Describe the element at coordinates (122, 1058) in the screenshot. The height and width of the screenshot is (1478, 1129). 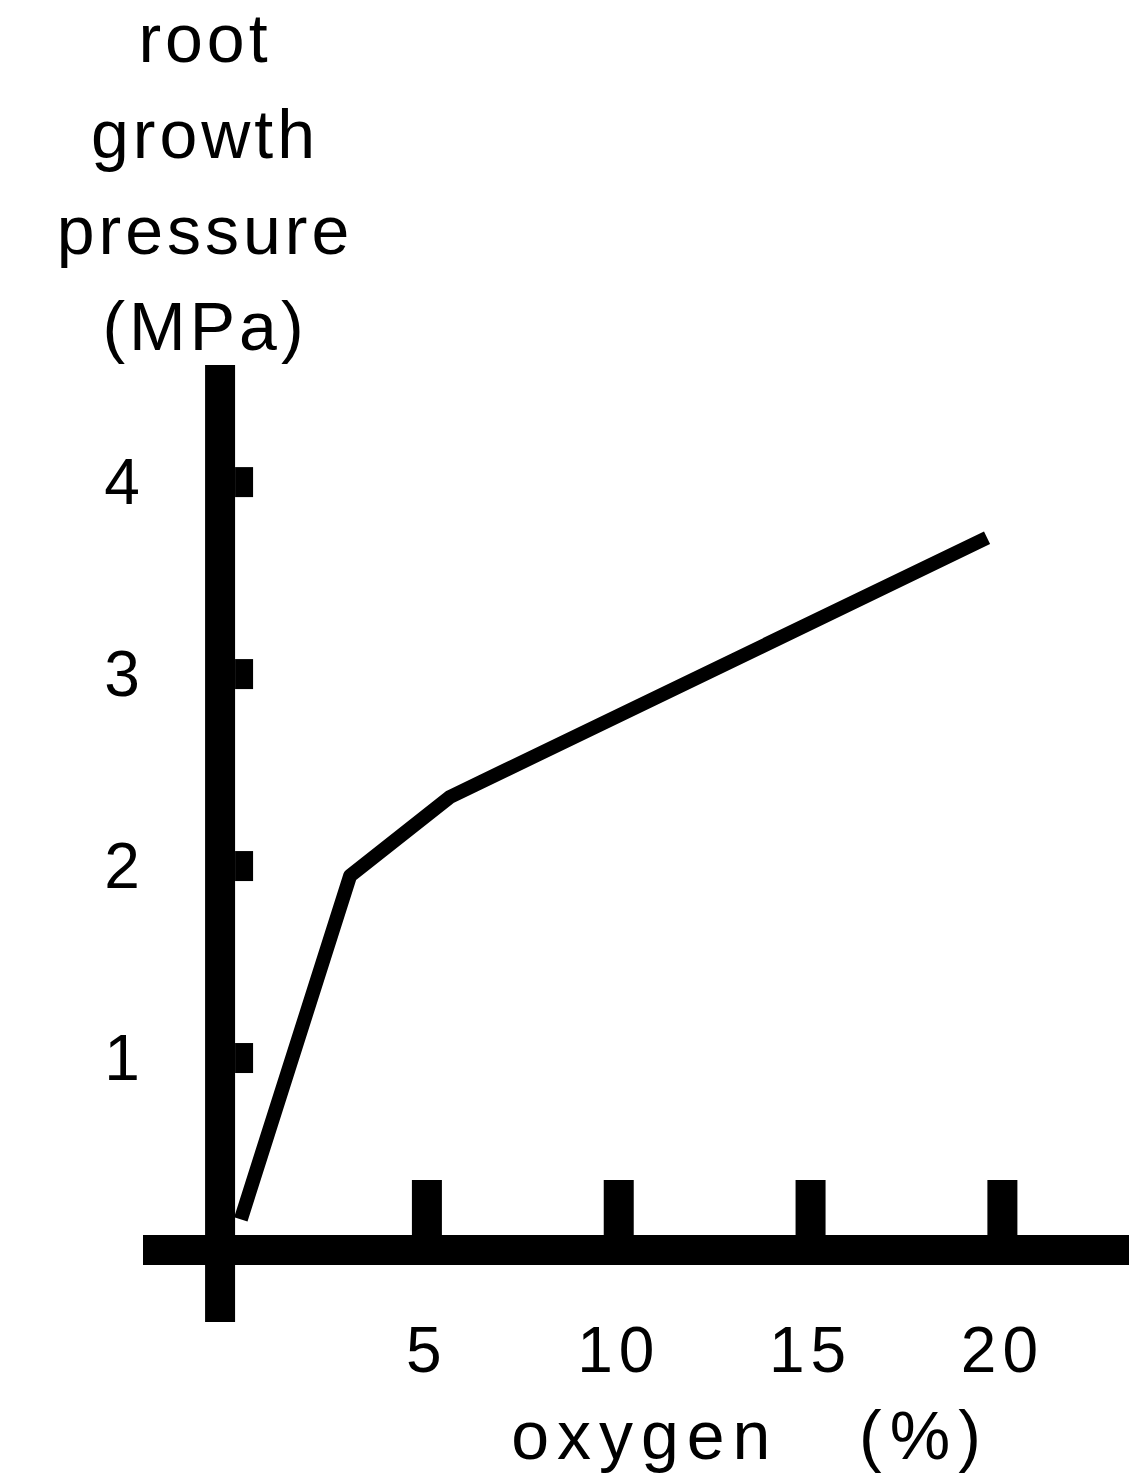
I see `y-tick-label: 1` at that location.